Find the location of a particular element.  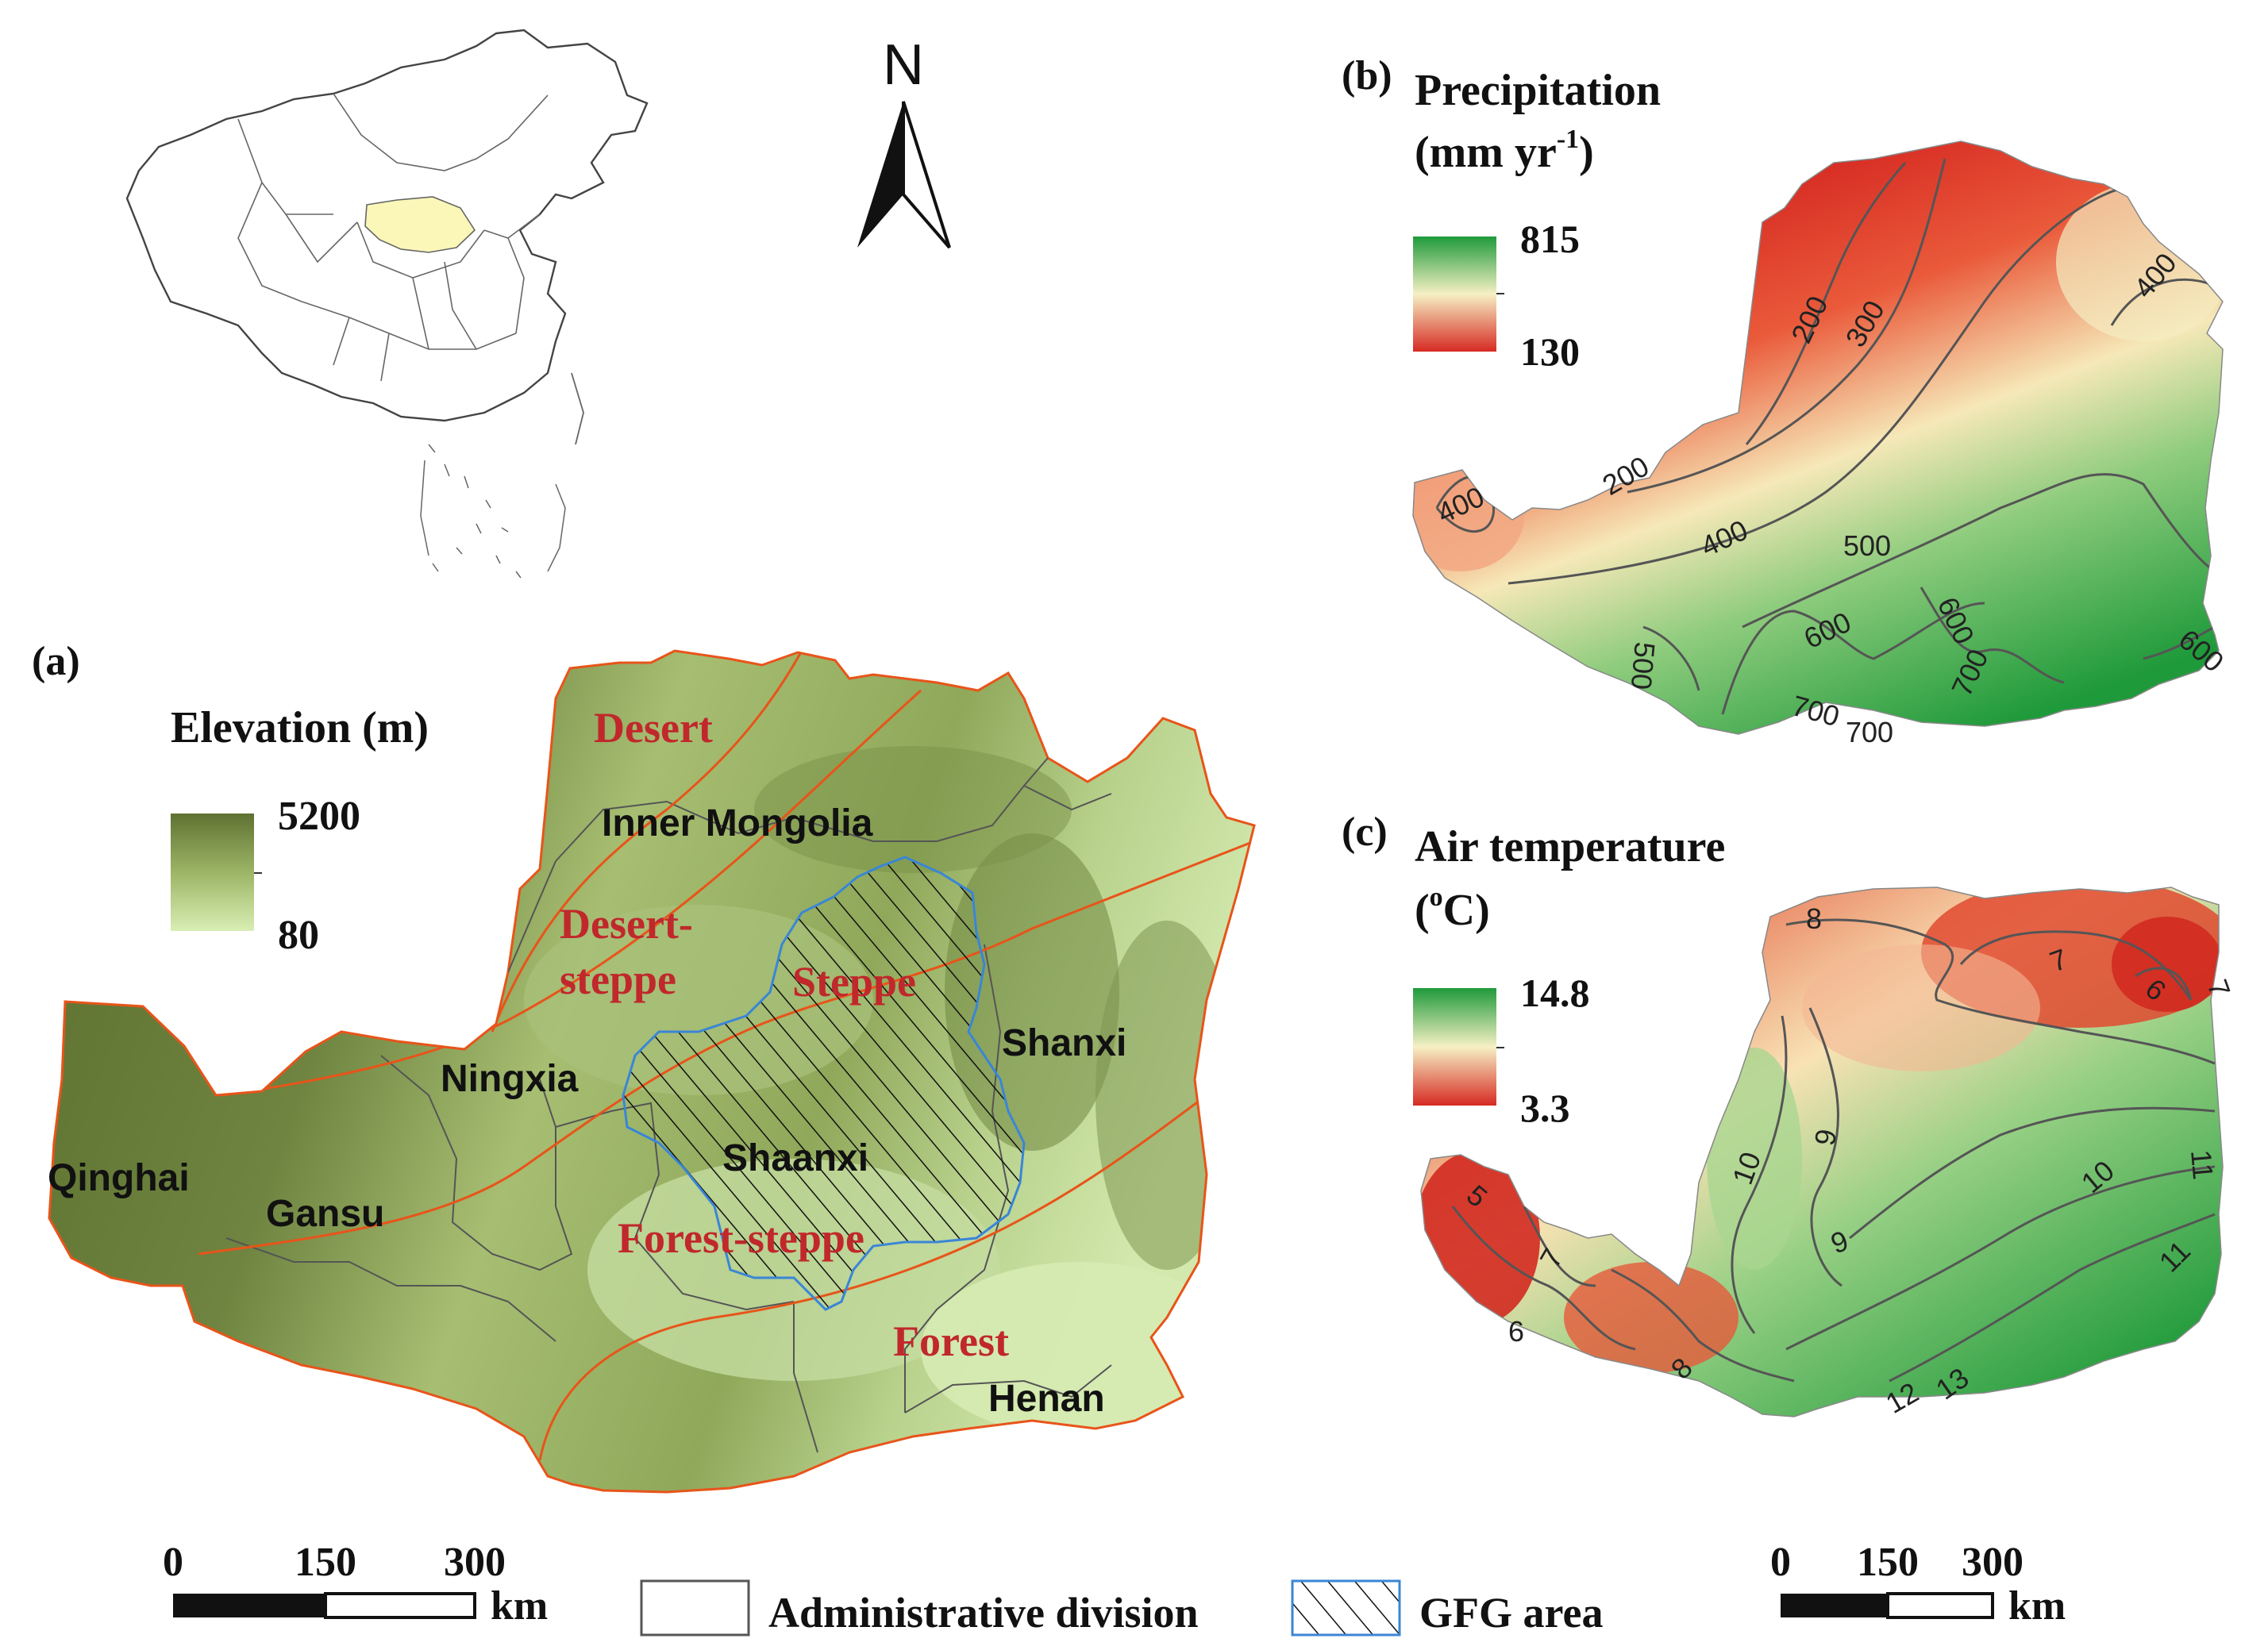

panel-c-title-line1: Air temperature is located at coordinates (1570, 846).